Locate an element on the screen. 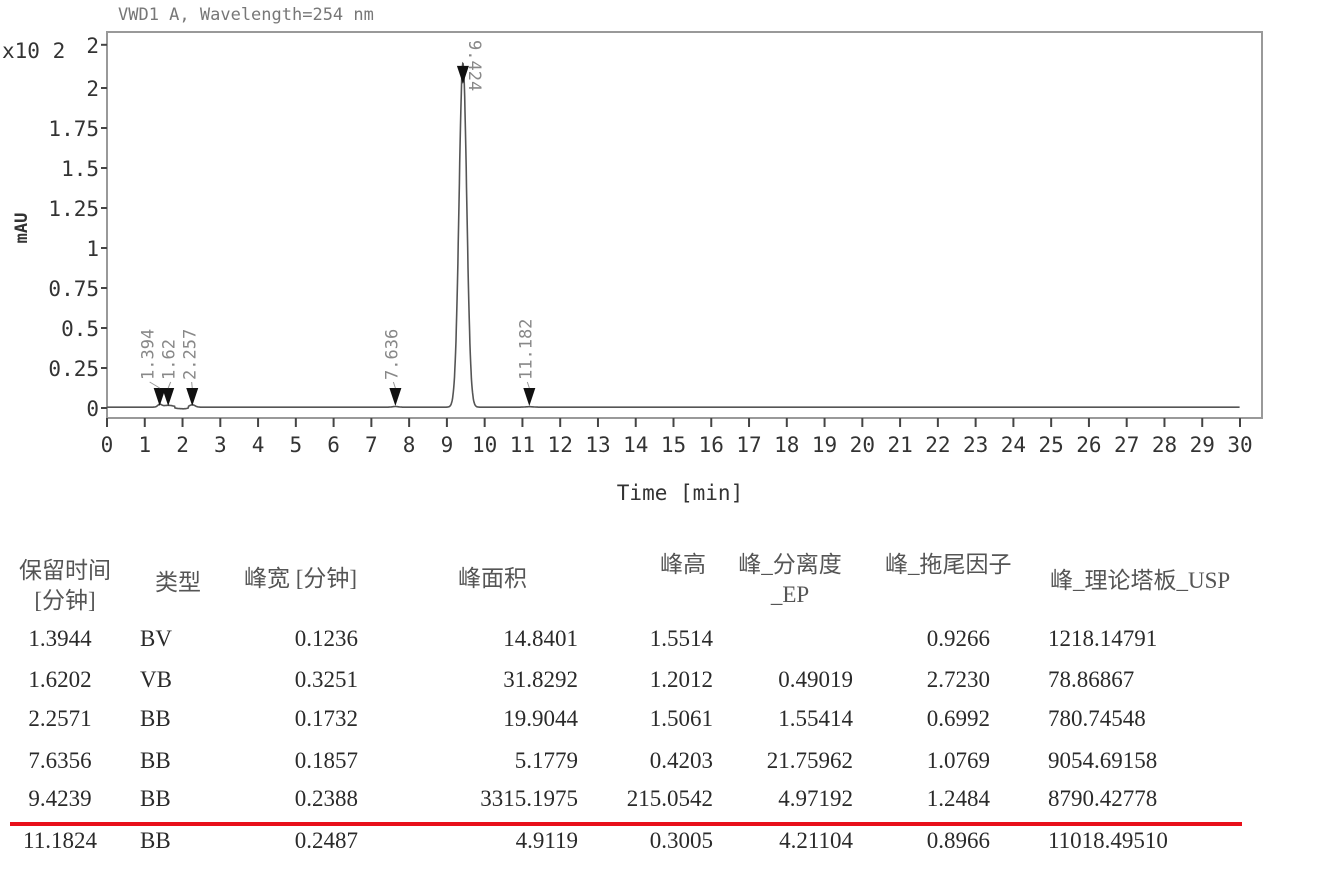 This screenshot has width=1343, height=891. column-header: 类型 is located at coordinates (178, 583).